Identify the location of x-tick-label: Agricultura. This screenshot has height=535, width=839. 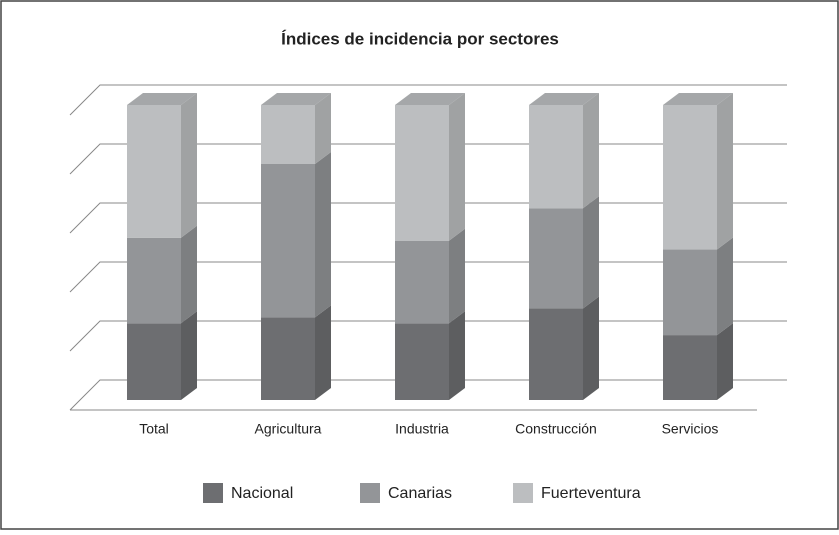
(288, 429).